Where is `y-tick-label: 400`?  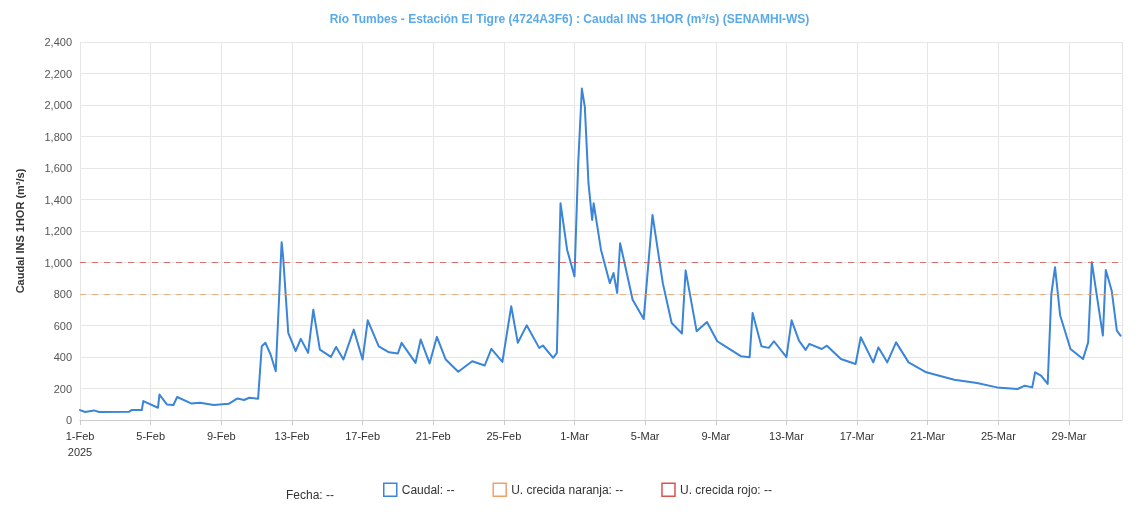
y-tick-label: 400 is located at coordinates (62, 357).